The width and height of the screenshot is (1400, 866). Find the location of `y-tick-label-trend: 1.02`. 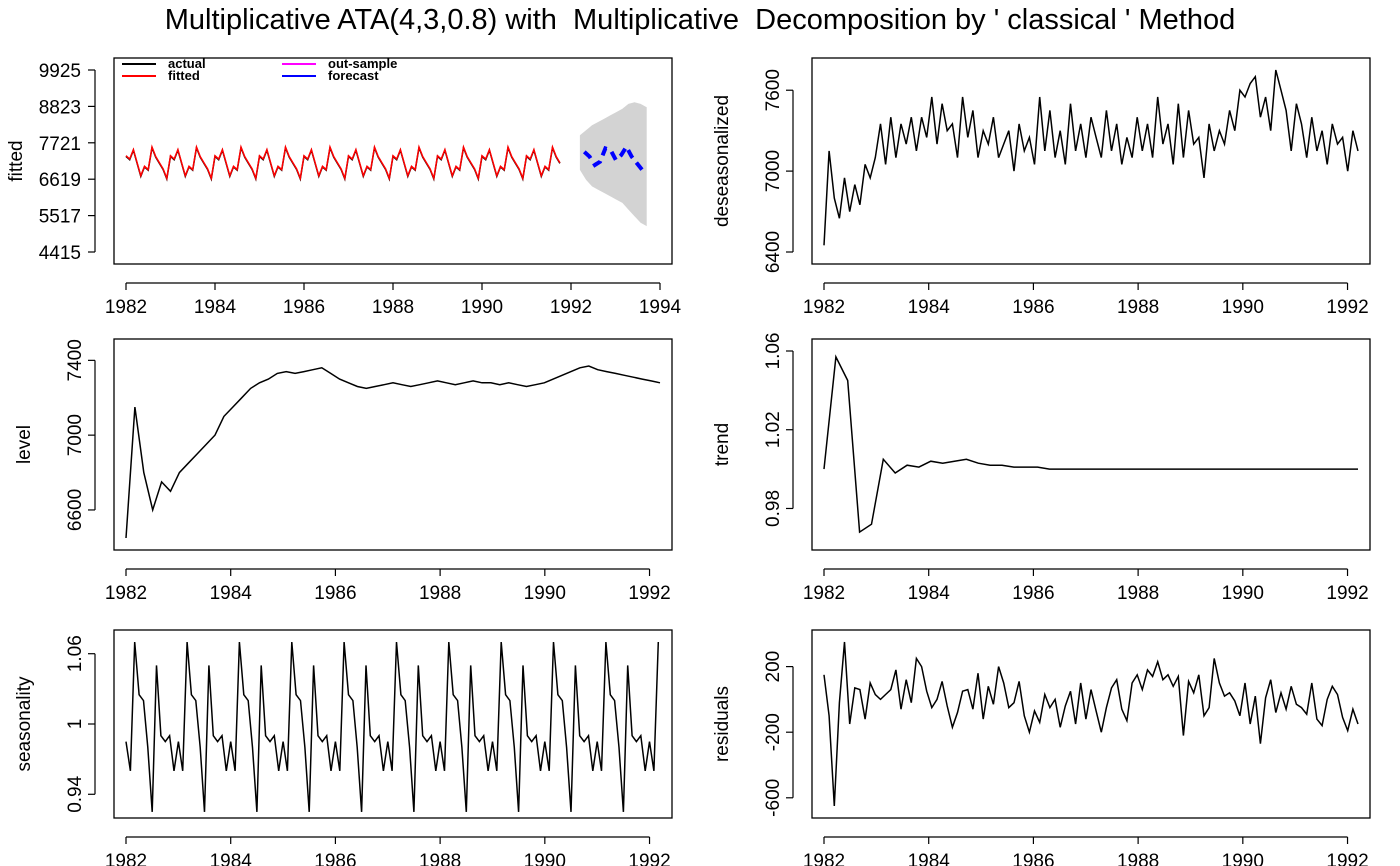

y-tick-label-trend: 1.02 is located at coordinates (773, 429).